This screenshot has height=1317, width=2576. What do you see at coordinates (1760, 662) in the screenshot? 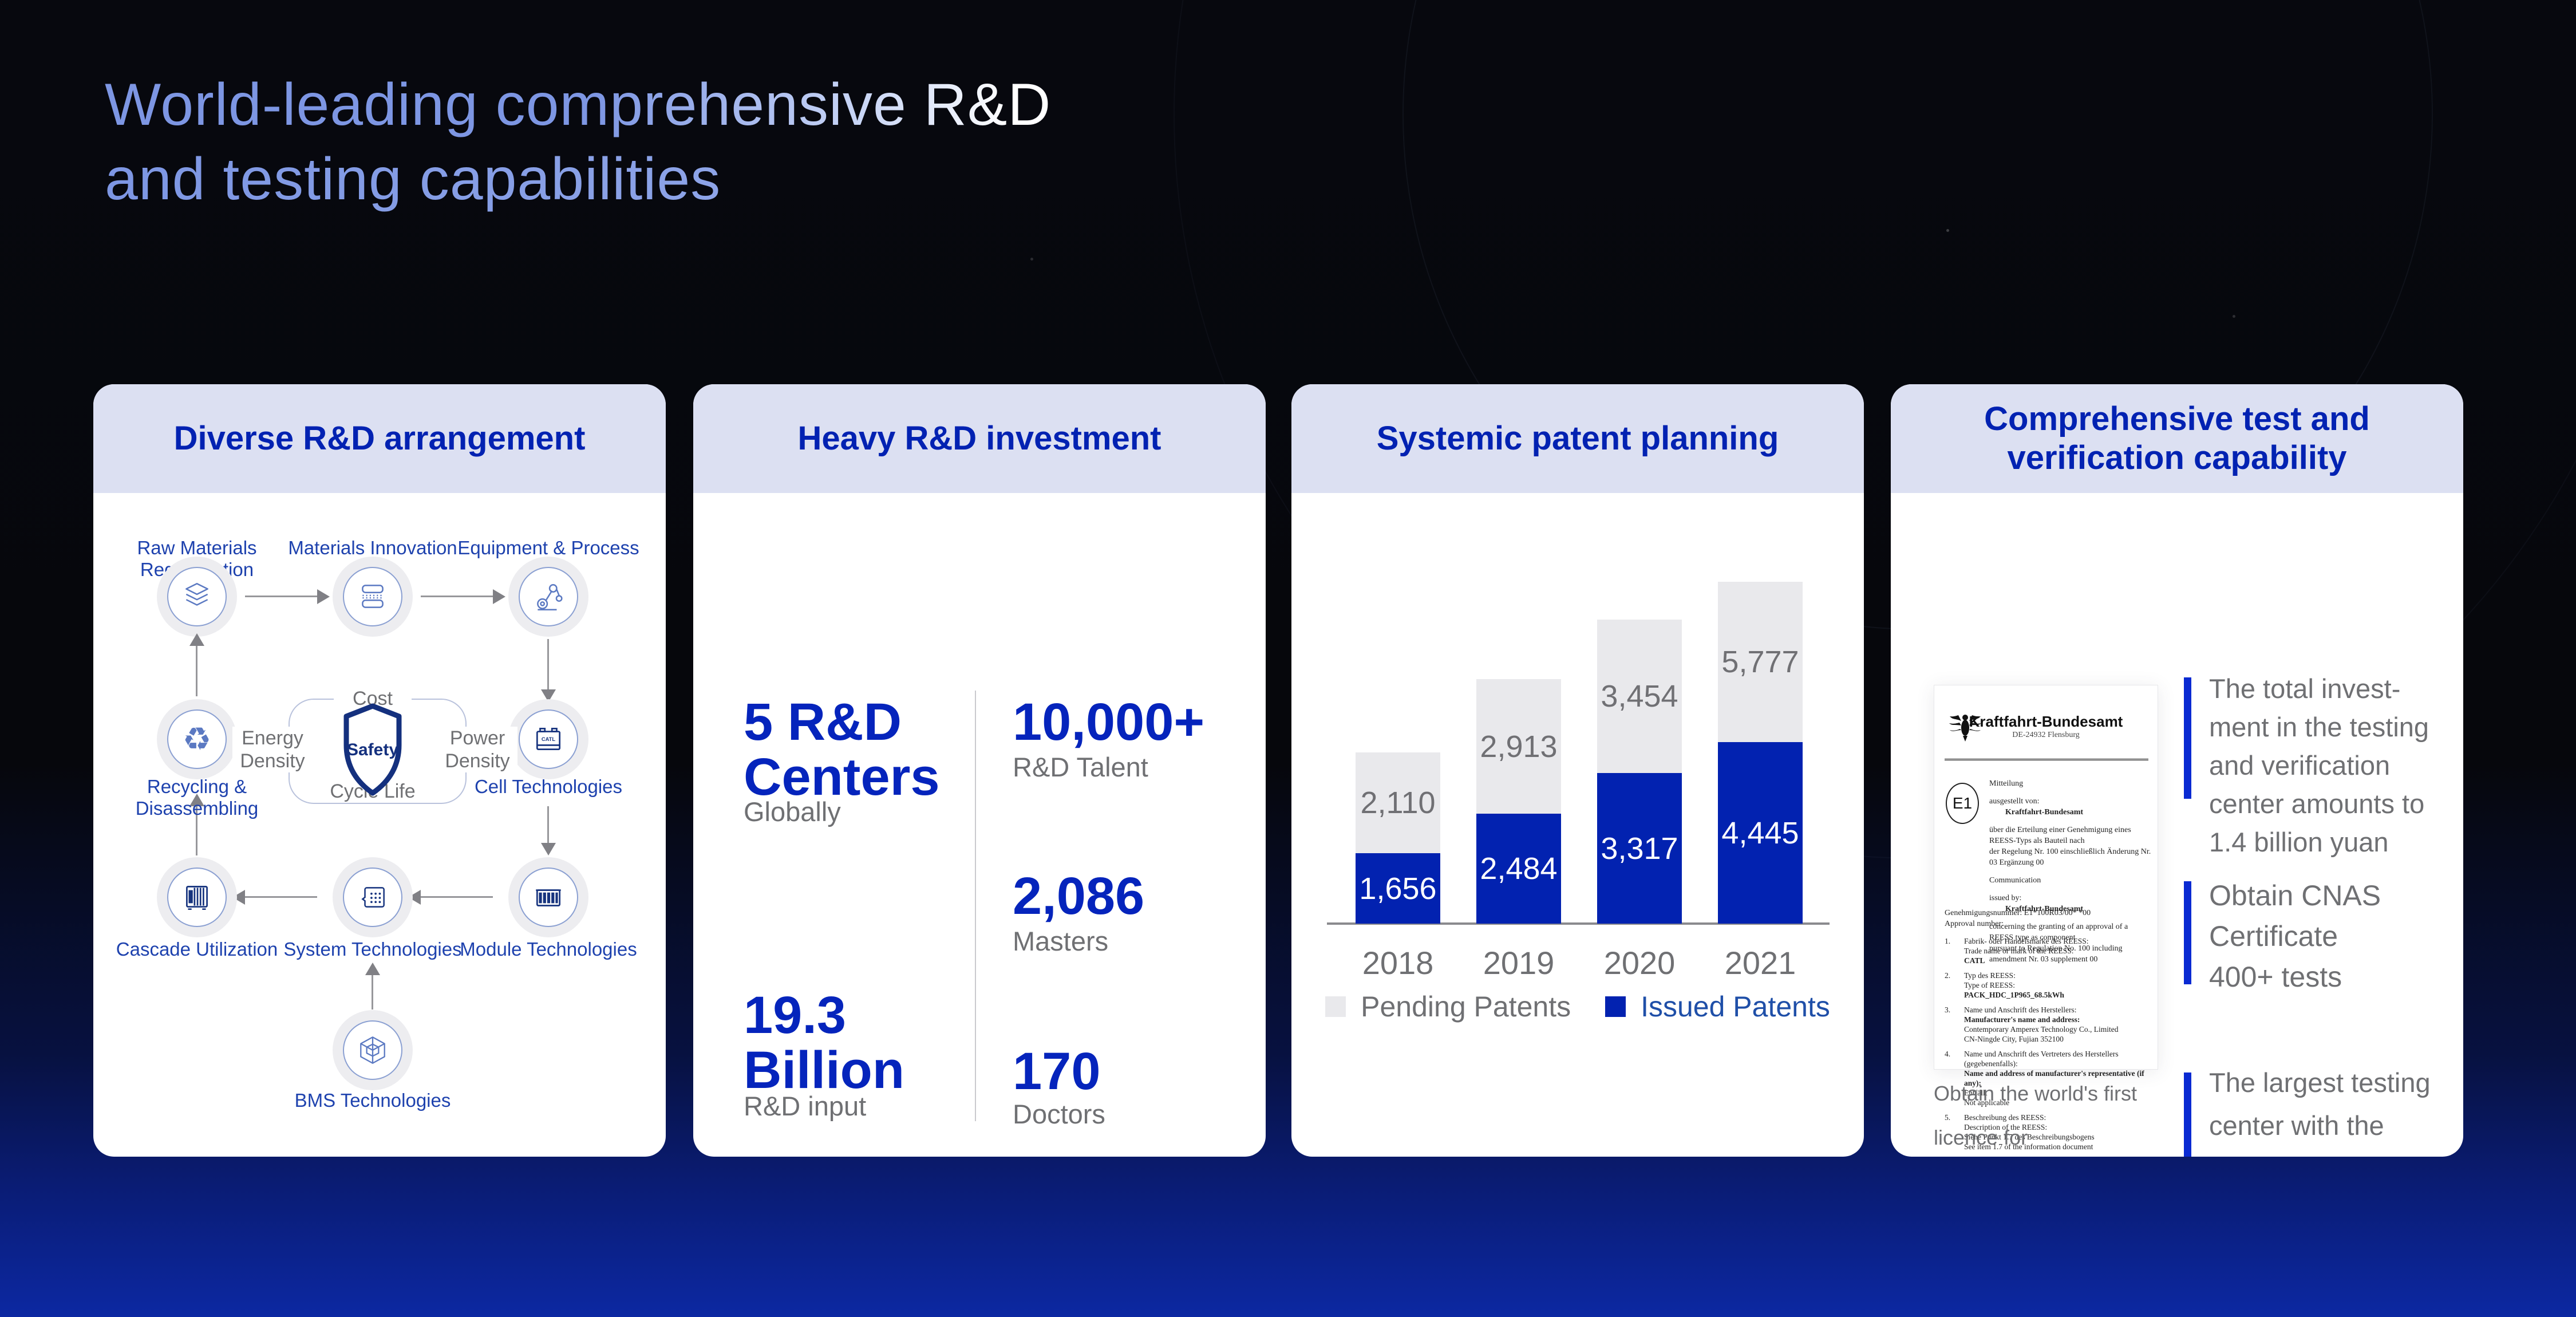
I see `pending-segment: 5,777` at bounding box center [1760, 662].